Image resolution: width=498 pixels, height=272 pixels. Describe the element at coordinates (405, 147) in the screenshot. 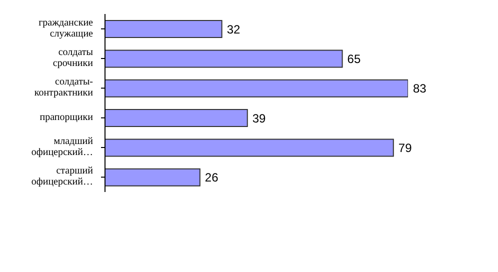

I see `data-label: 79` at that location.